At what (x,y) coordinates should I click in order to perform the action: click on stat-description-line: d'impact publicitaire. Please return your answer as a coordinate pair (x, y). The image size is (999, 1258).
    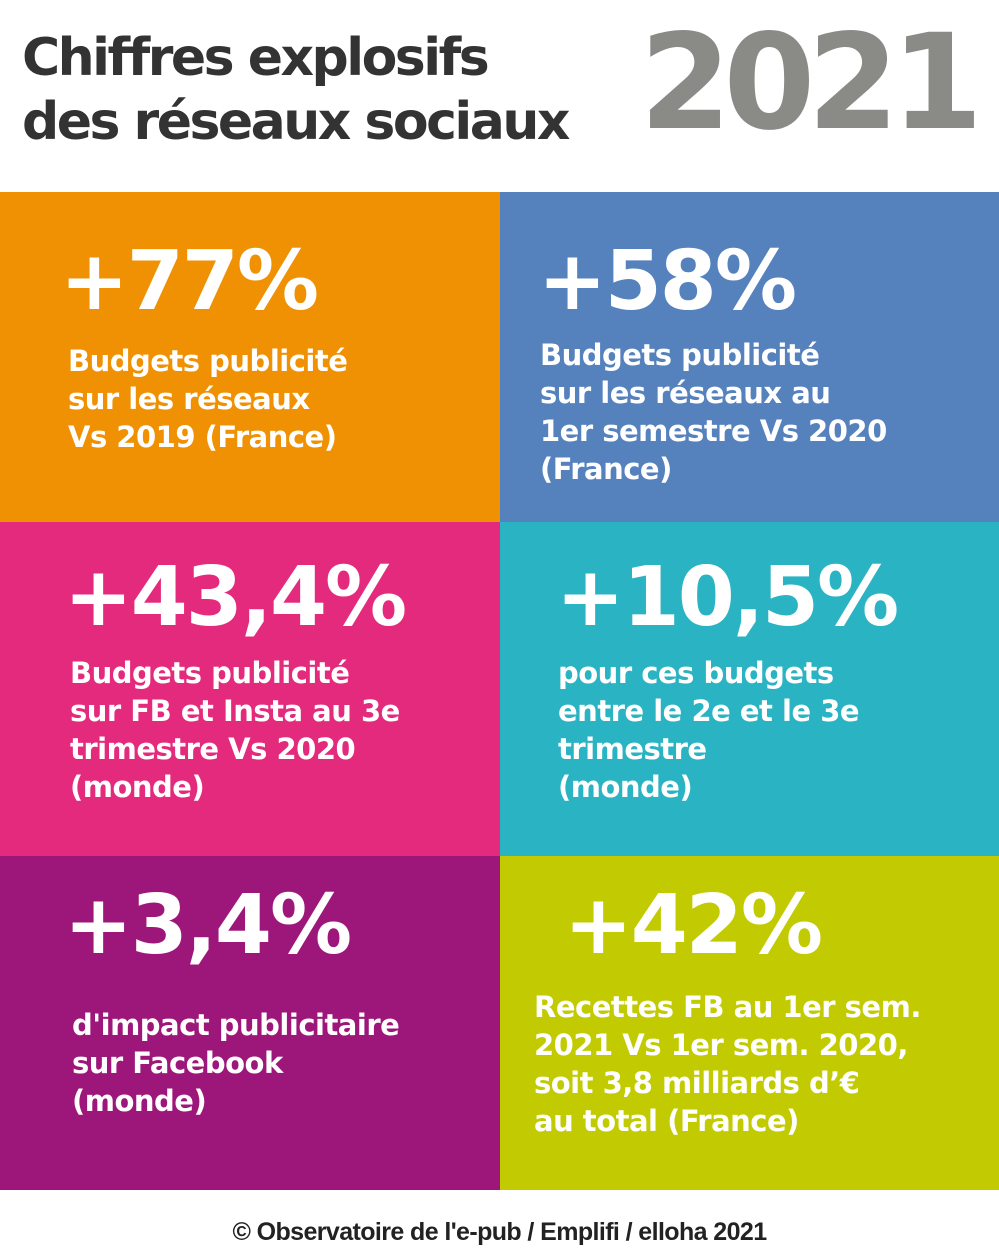
    Looking at the image, I should click on (236, 1025).